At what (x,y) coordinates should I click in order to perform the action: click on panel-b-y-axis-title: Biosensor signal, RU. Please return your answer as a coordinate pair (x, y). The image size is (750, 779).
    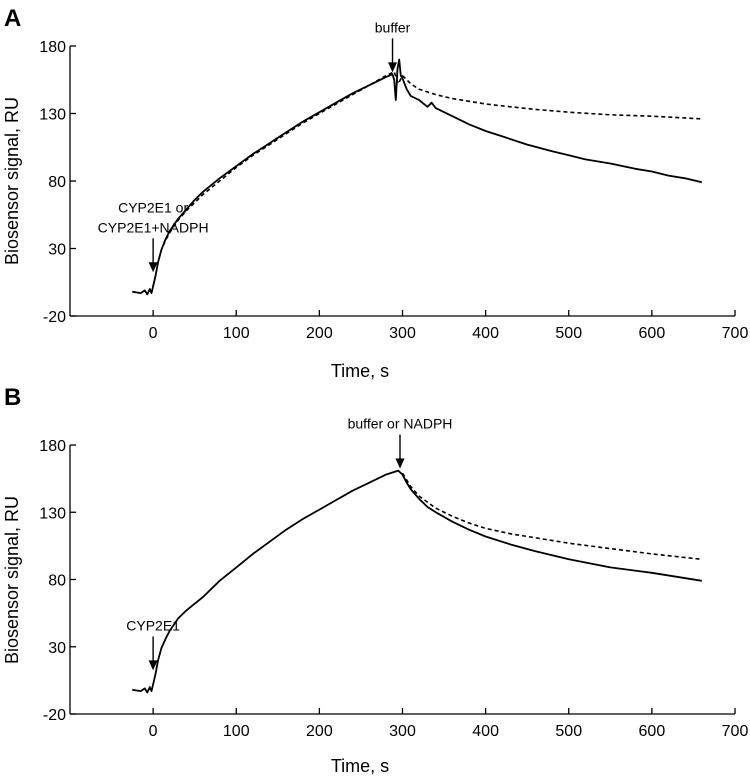
    Looking at the image, I should click on (12, 580).